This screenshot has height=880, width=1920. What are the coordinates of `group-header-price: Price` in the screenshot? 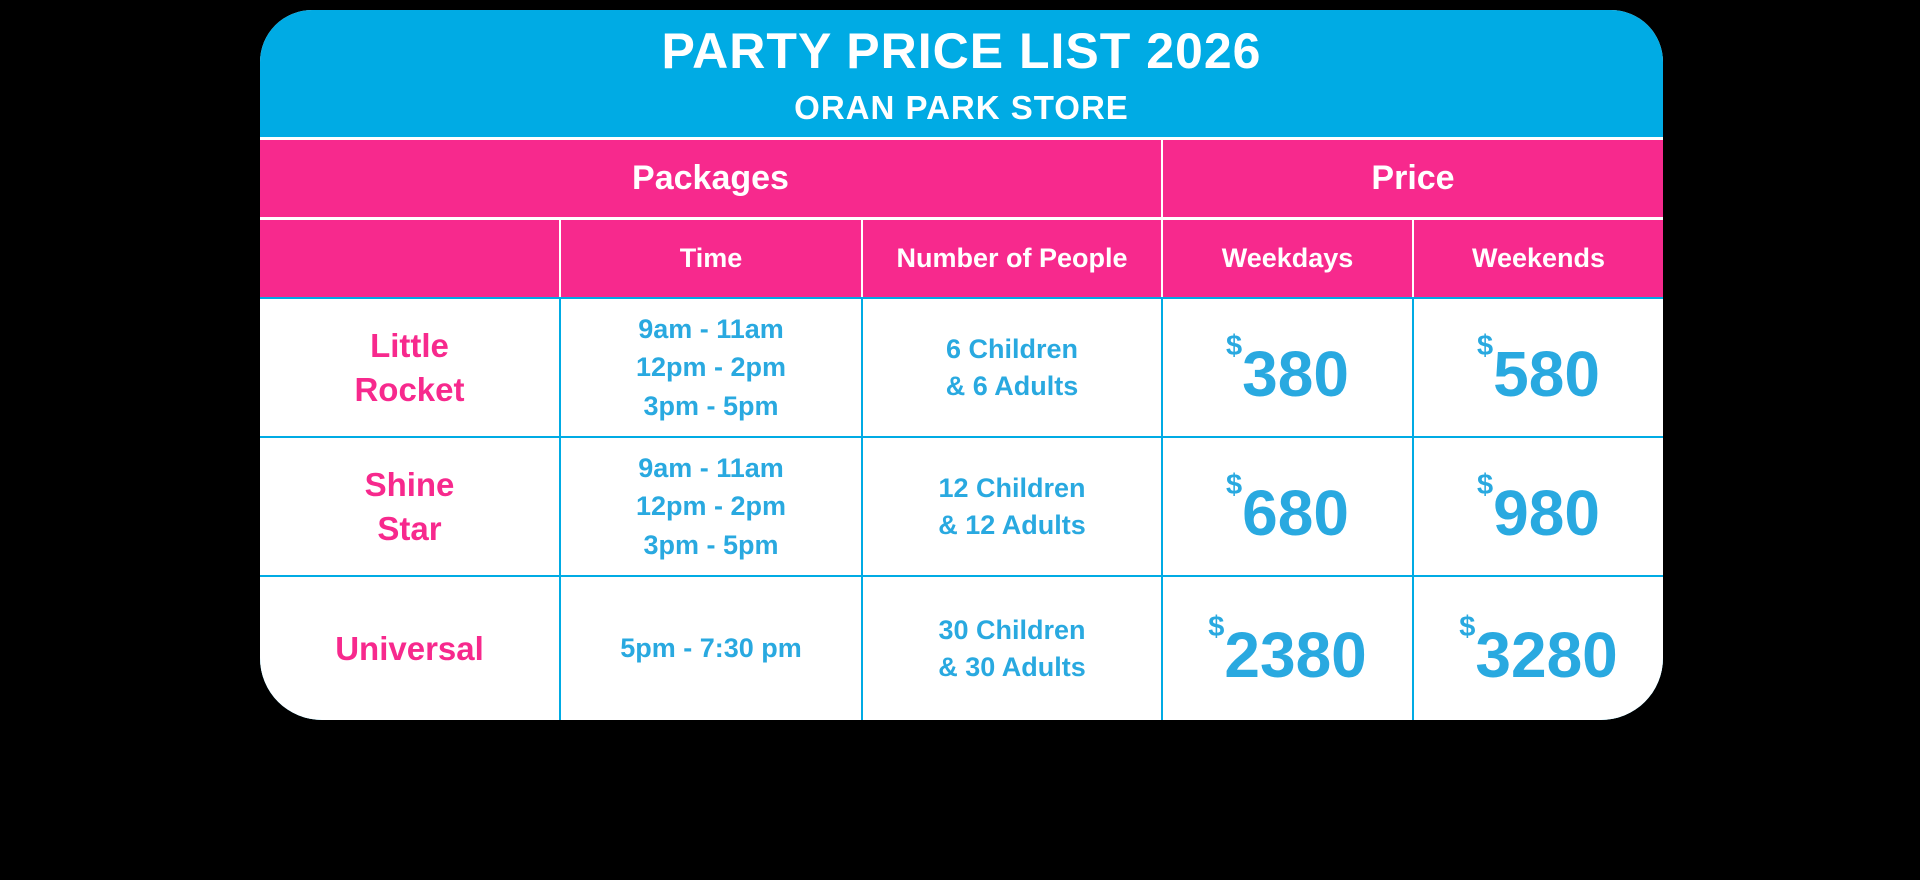 It's located at (1413, 178).